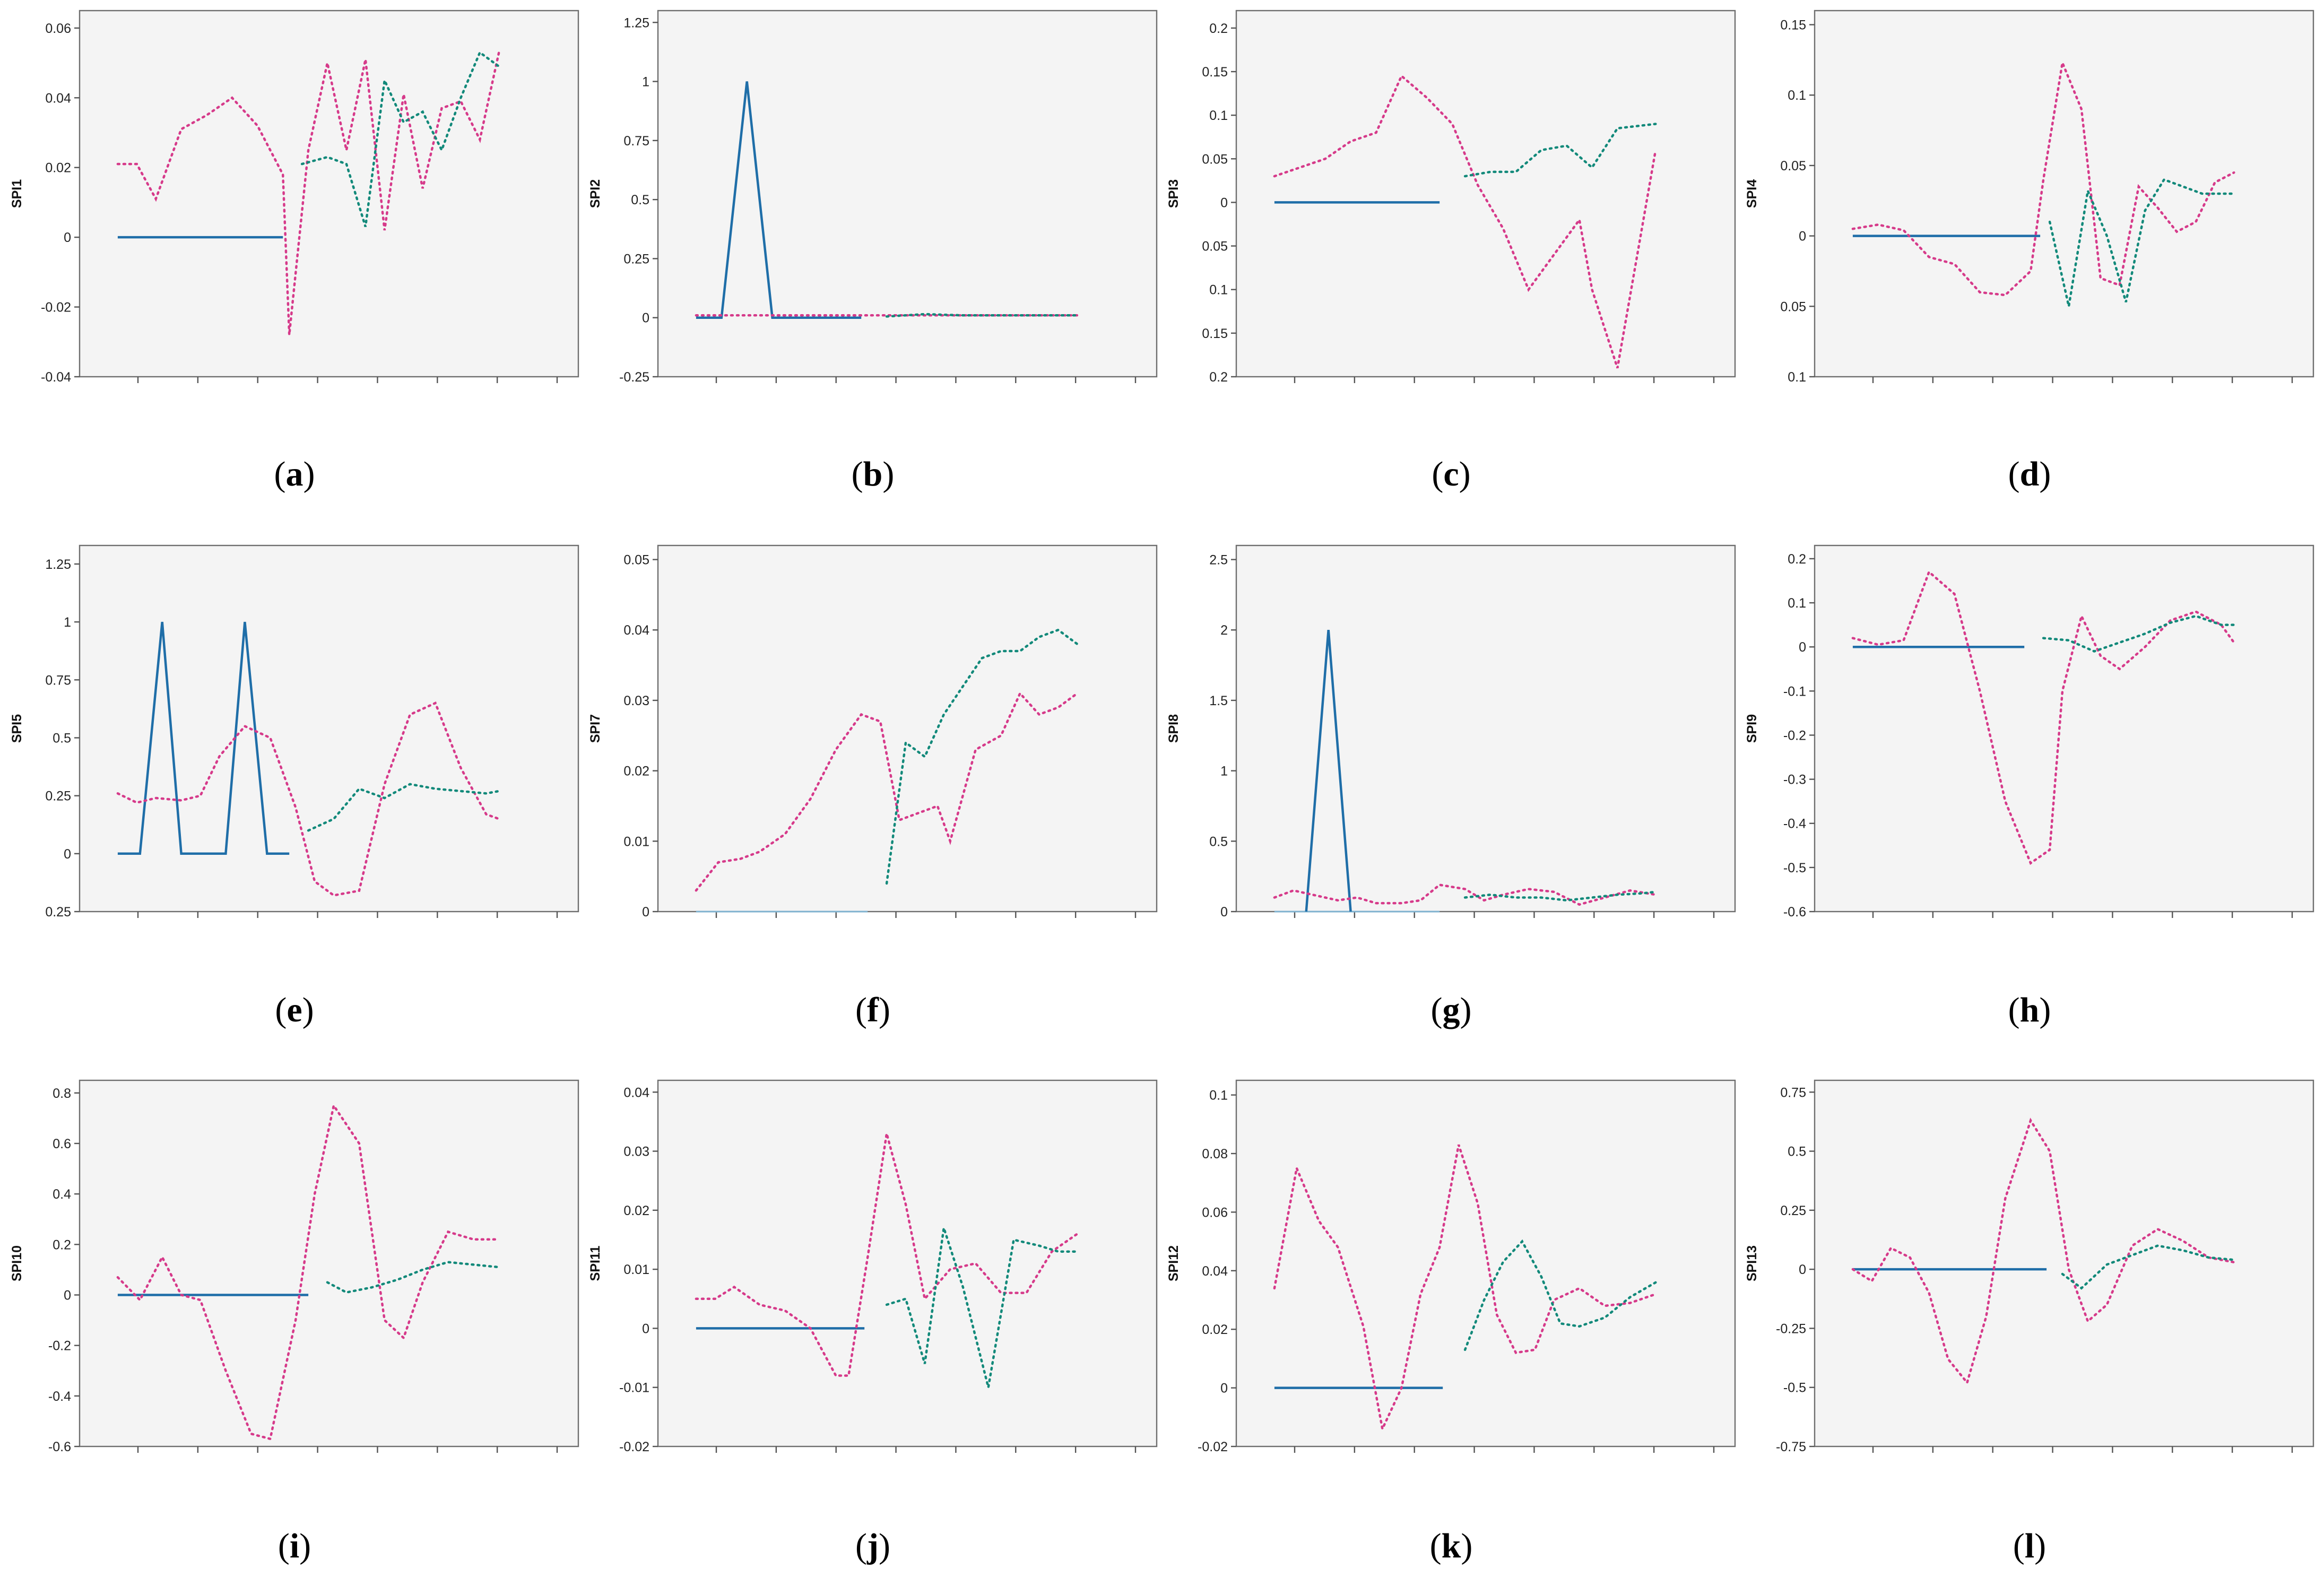 This screenshot has height=1586, width=2324. I want to click on y-axis-label: SPI3, so click(1173, 193).